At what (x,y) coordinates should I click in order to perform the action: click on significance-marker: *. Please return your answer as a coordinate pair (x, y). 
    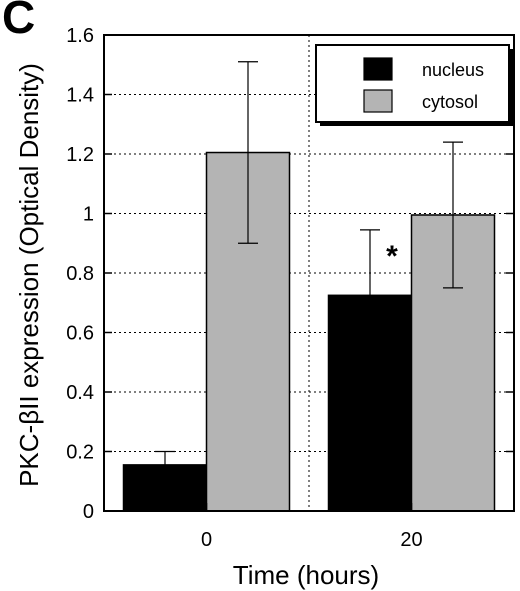
    Looking at the image, I should click on (392, 256).